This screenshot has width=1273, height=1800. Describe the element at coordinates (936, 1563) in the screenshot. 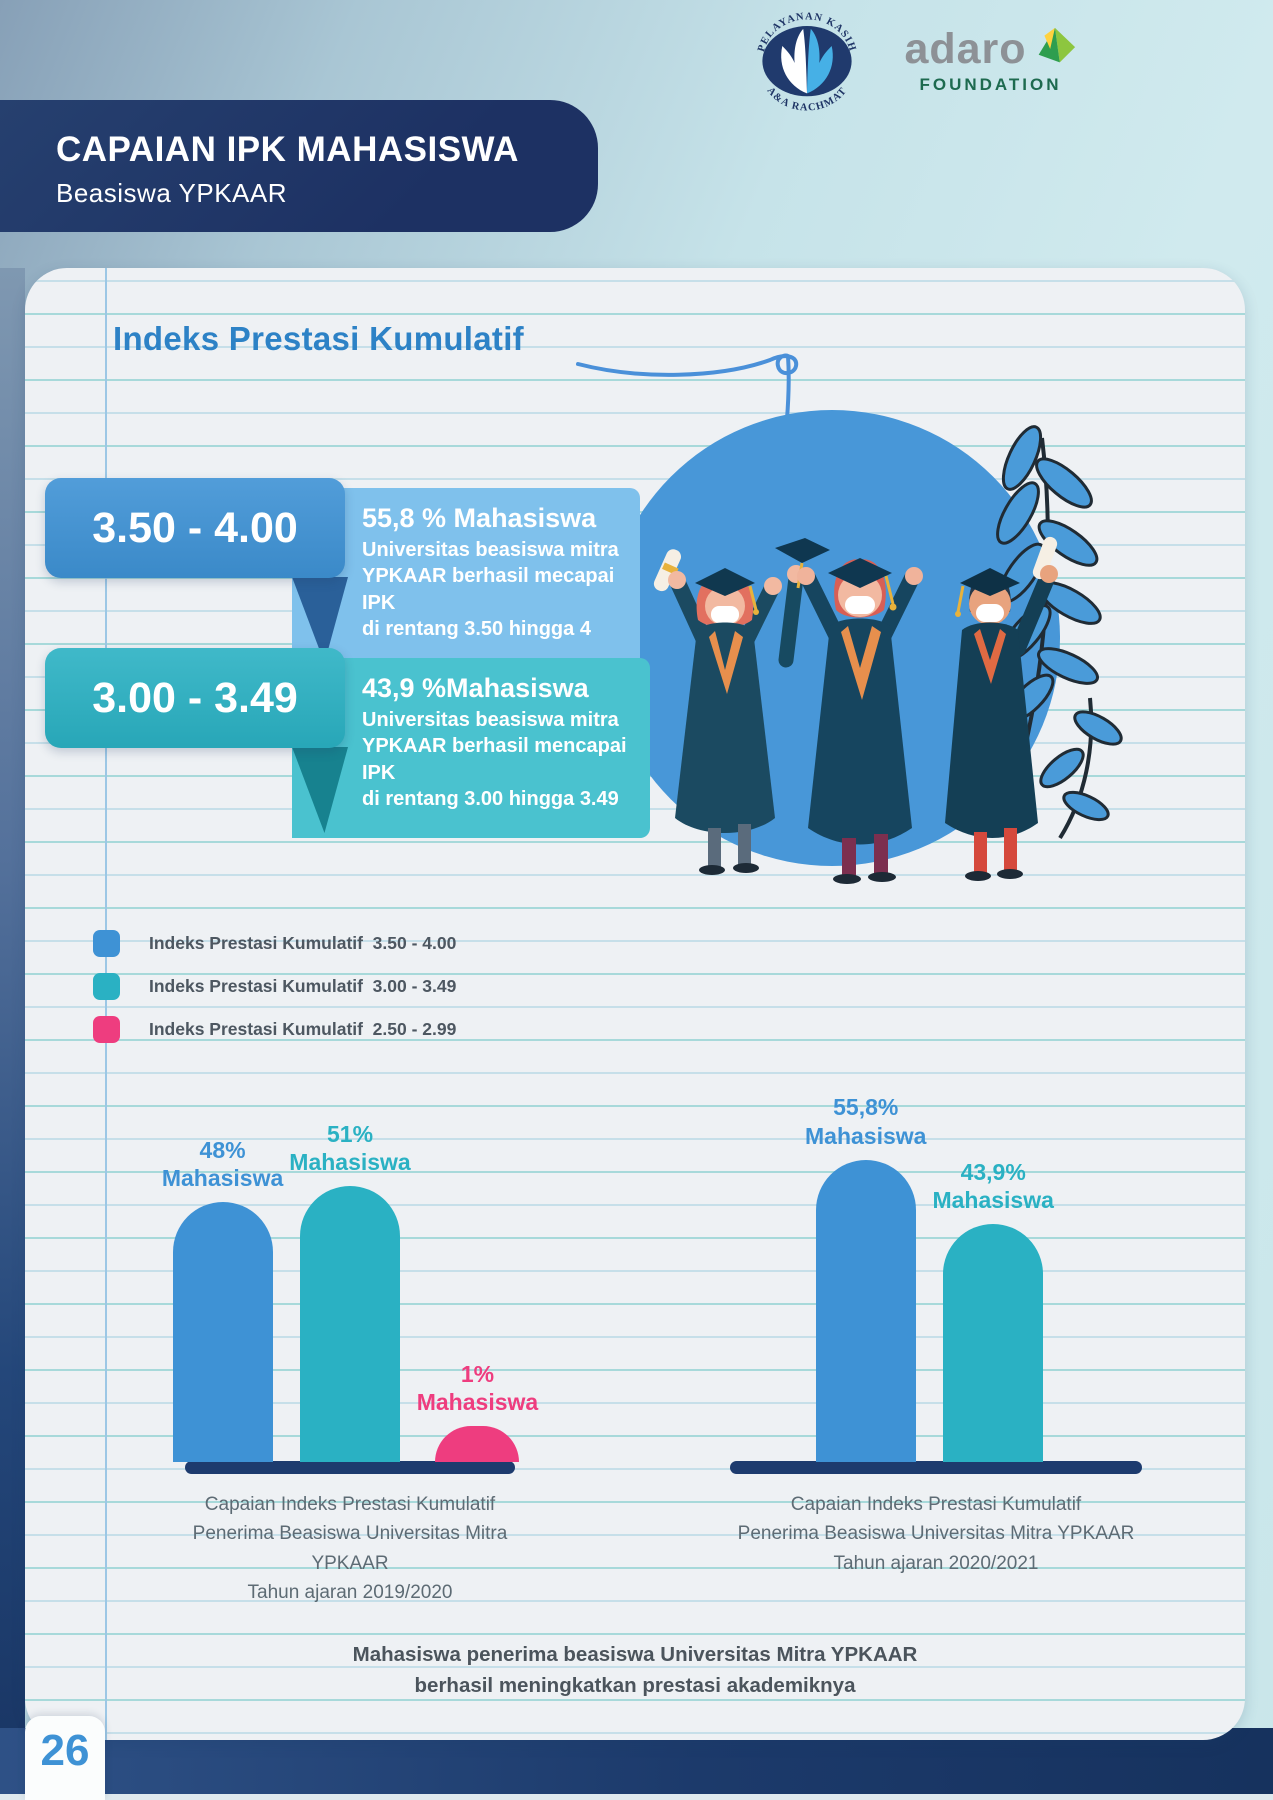

I see `caption-line: Tahun ajaran 2020/2021` at that location.